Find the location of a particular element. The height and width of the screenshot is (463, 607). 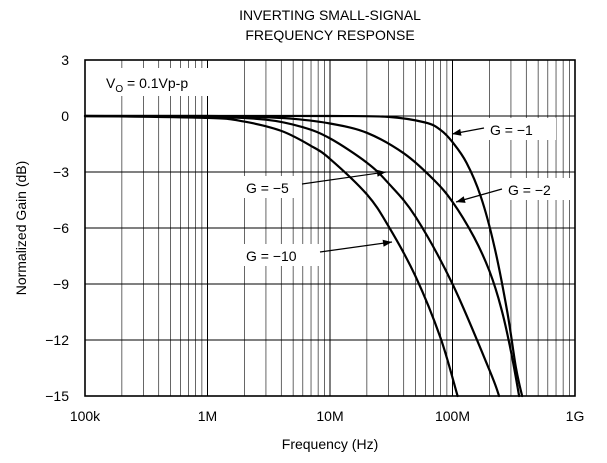

condition-label: VO = 0.1Vp-p is located at coordinates (147, 85).